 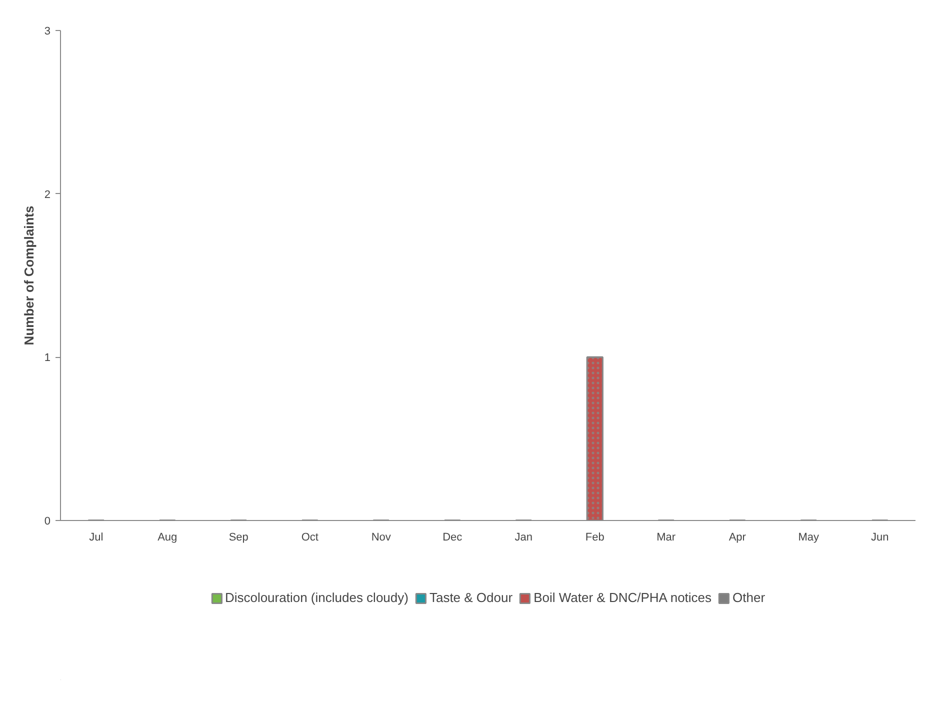 What do you see at coordinates (623, 597) in the screenshot?
I see `legend-label: Boil Water & DNC/PHA notices` at bounding box center [623, 597].